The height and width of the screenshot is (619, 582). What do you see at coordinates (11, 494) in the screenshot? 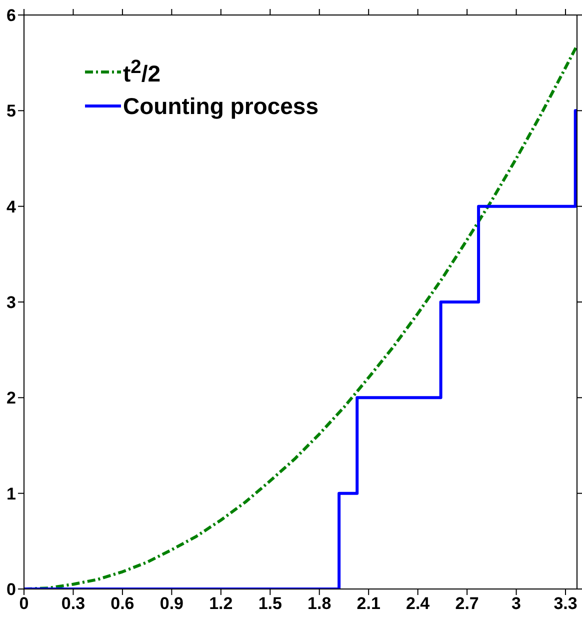
I see `y-tick-label: 1` at bounding box center [11, 494].